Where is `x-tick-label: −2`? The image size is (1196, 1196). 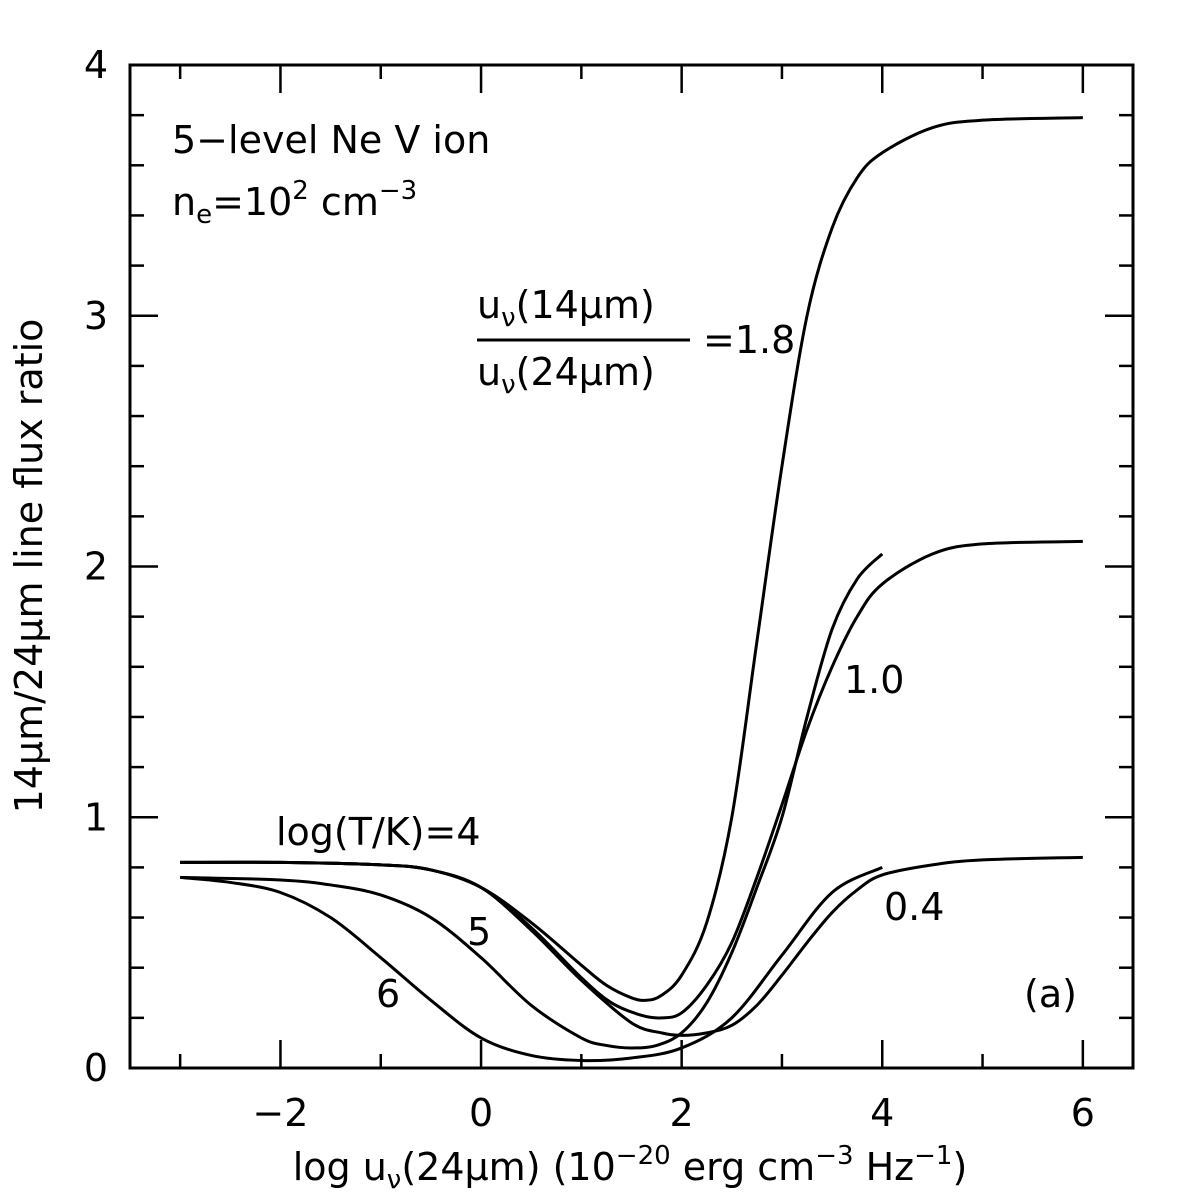 x-tick-label: −2 is located at coordinates (280, 1113).